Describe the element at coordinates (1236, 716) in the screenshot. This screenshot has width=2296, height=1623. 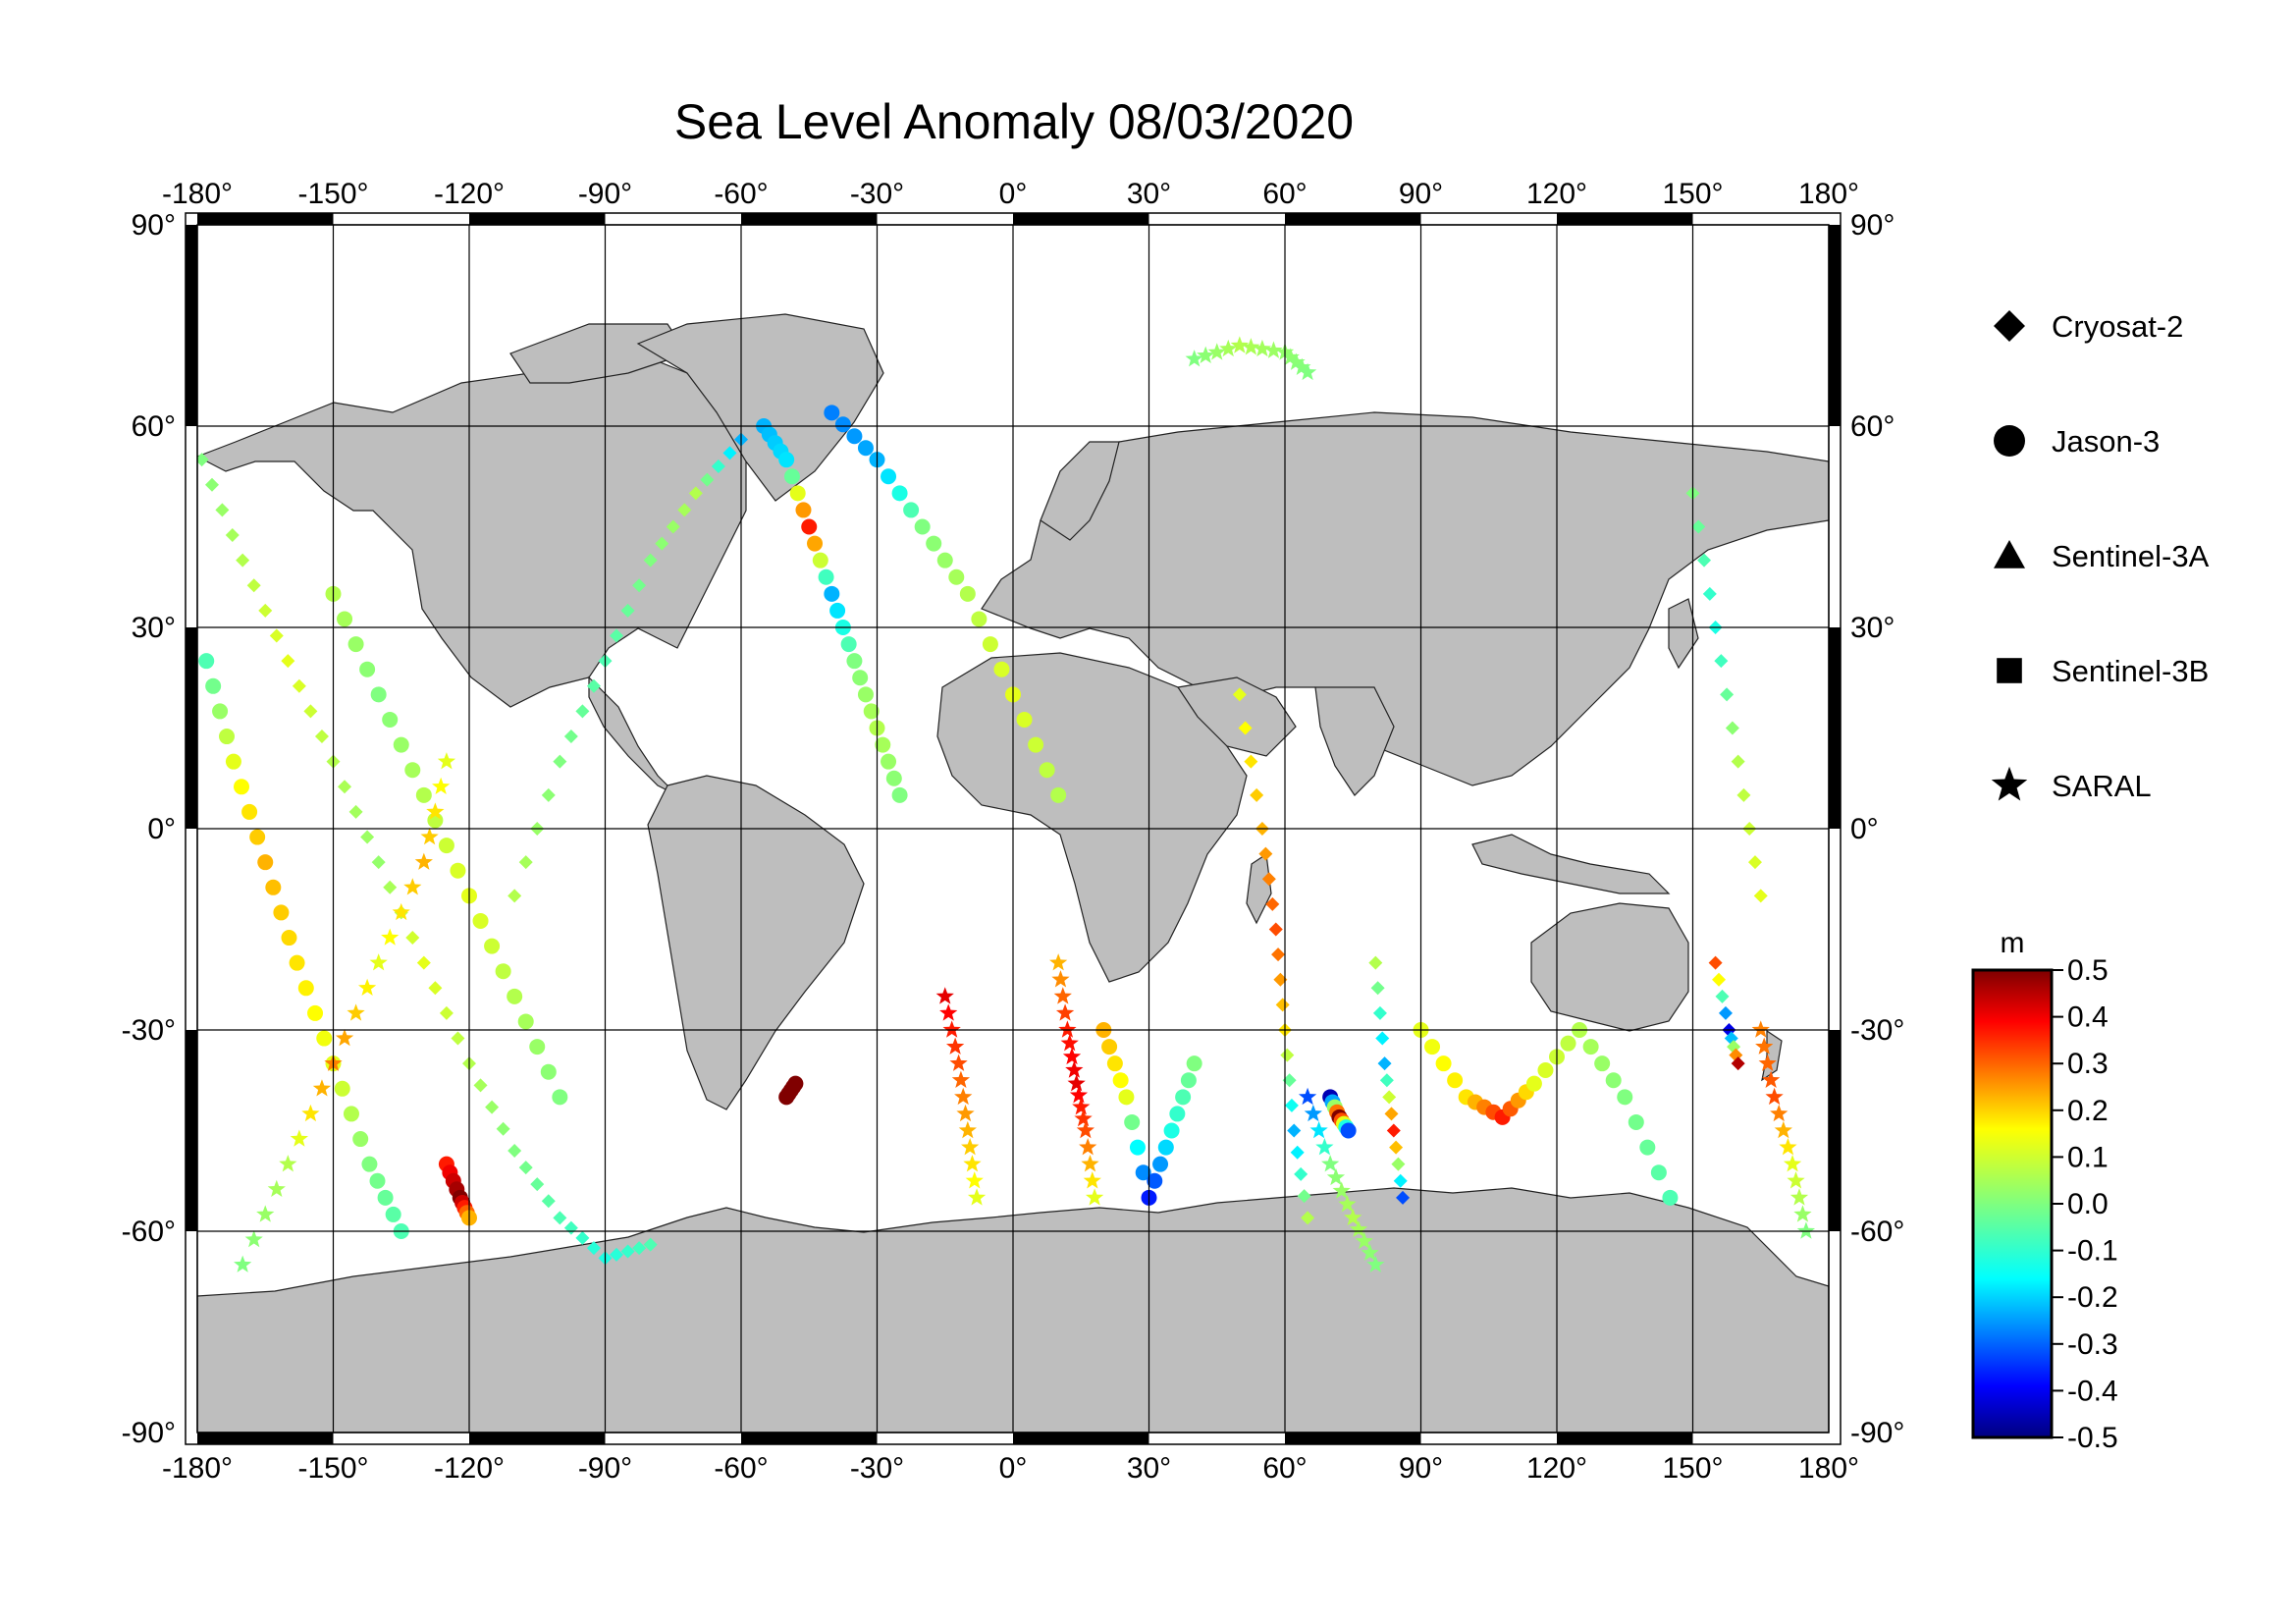
I see `land-arabia` at that location.